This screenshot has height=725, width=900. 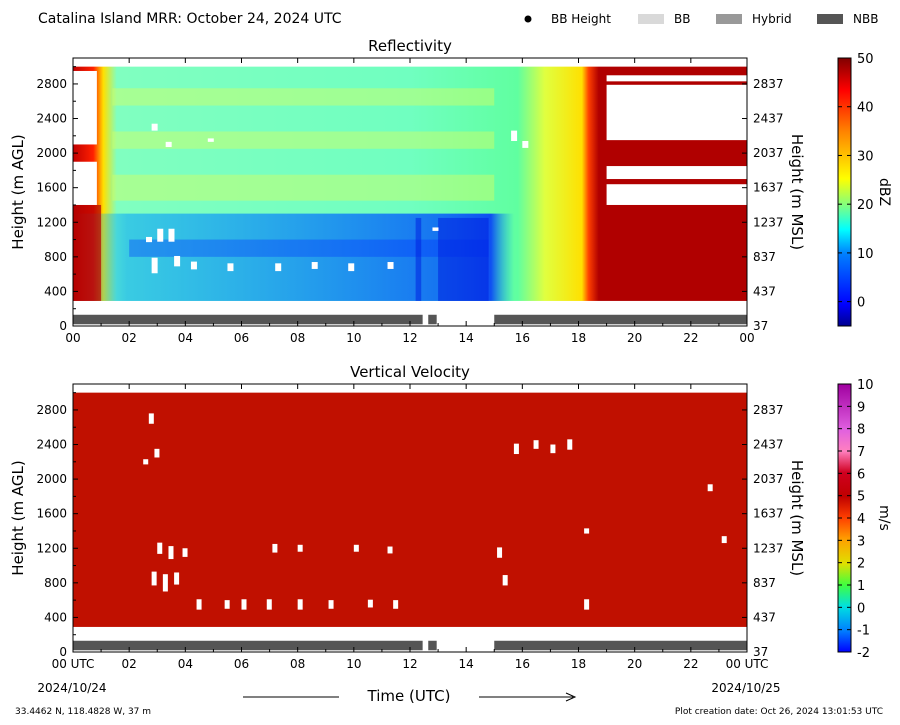 What do you see at coordinates (847, 19) in the screenshot?
I see `legend-item: NBB` at bounding box center [847, 19].